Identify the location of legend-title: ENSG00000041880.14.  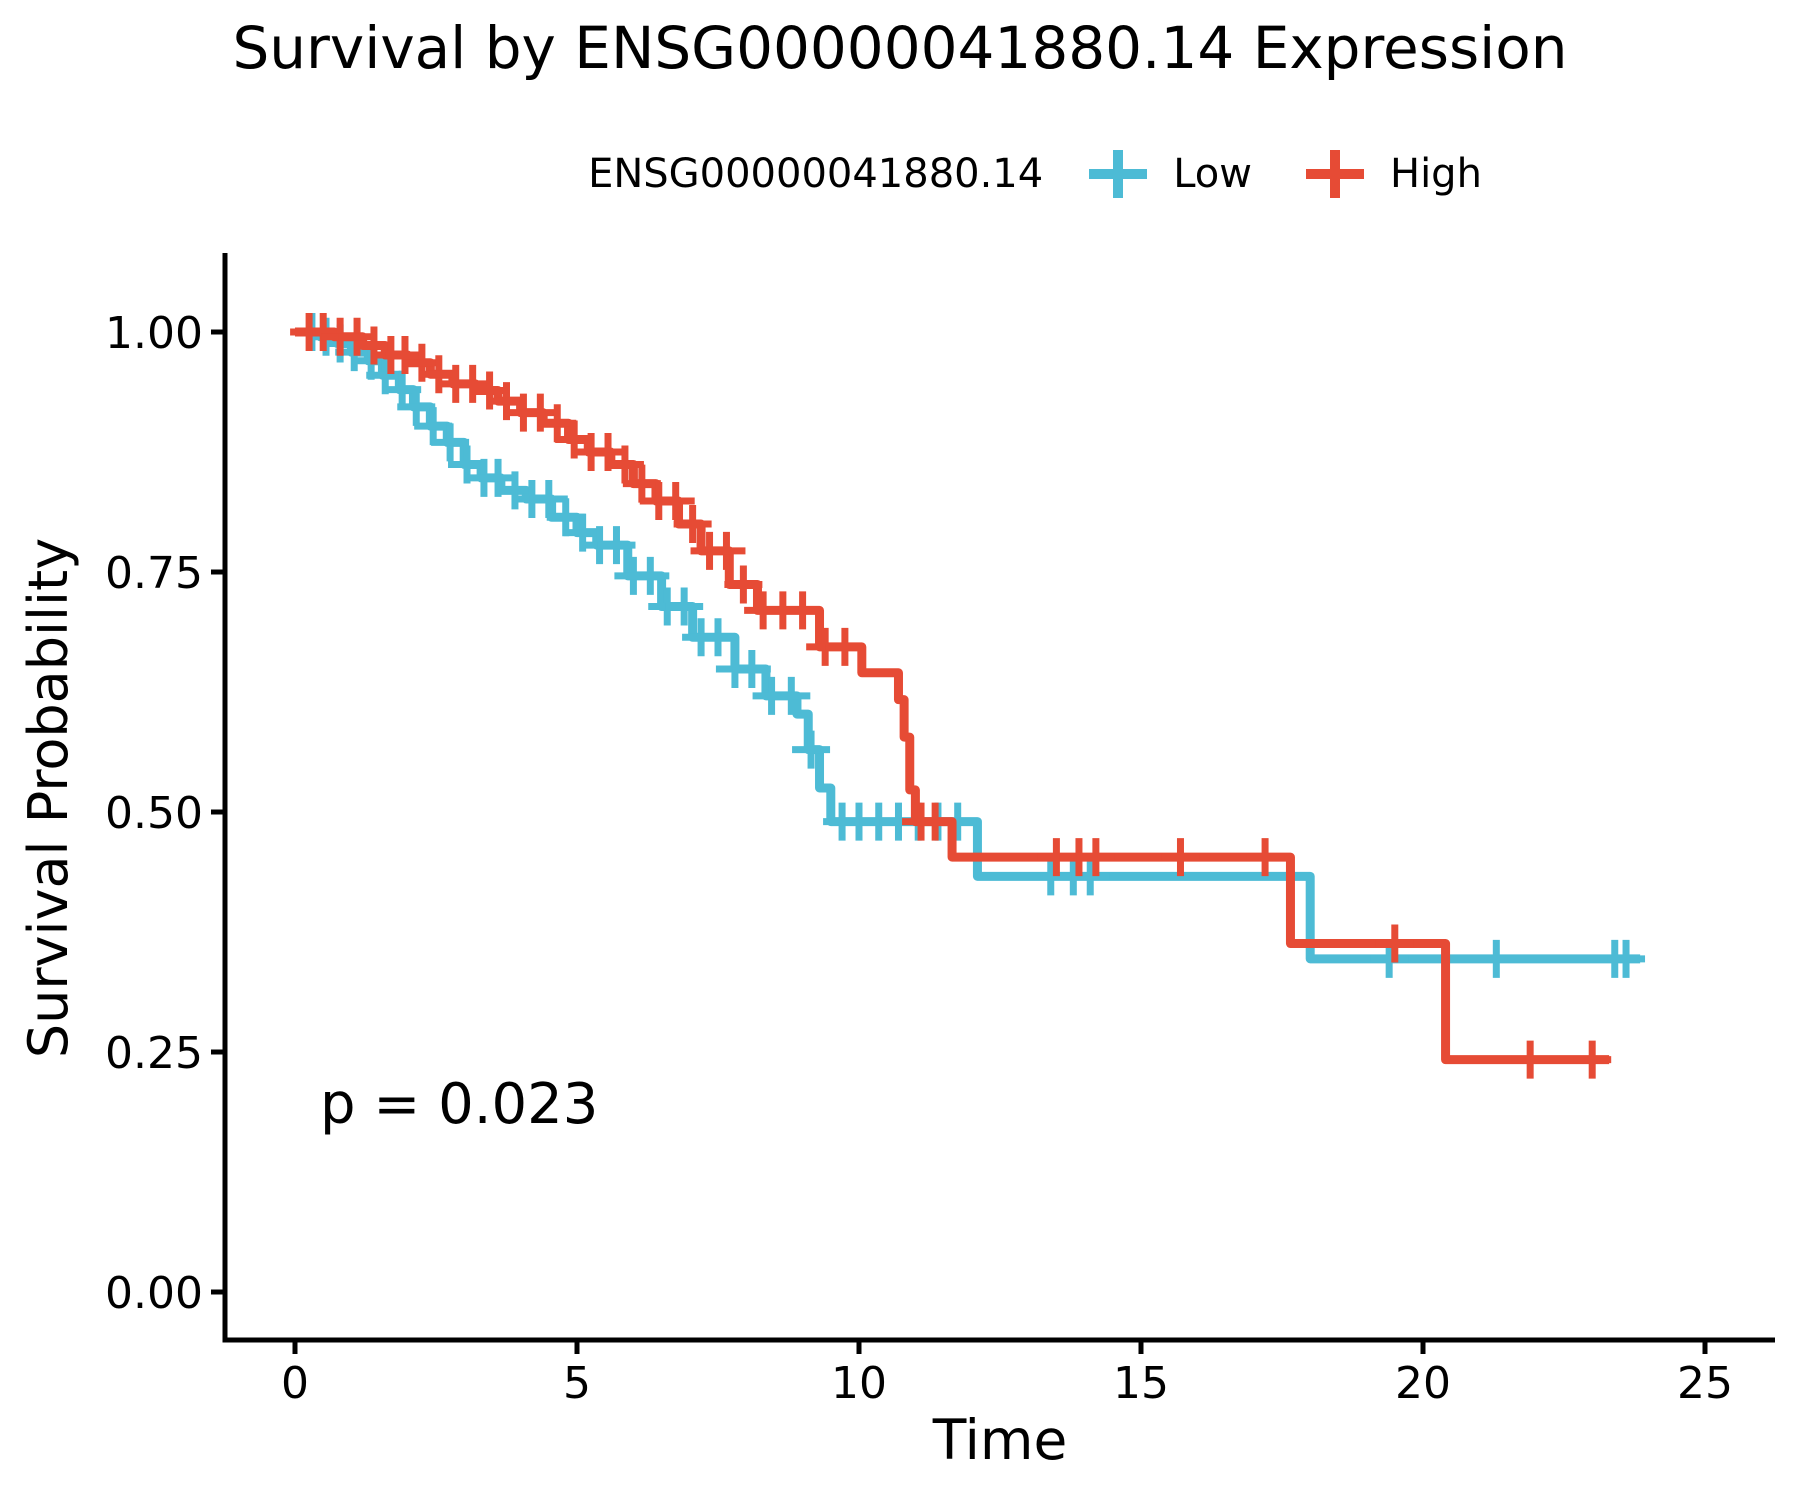
(816, 174).